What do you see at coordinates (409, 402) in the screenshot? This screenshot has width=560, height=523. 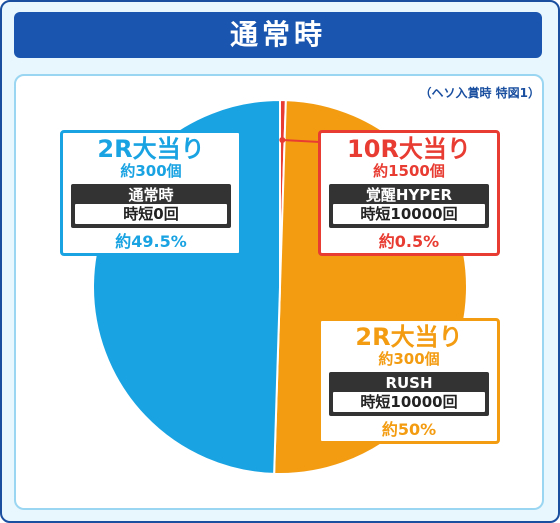 I see `slice-jitan-orange: 時短10000回` at bounding box center [409, 402].